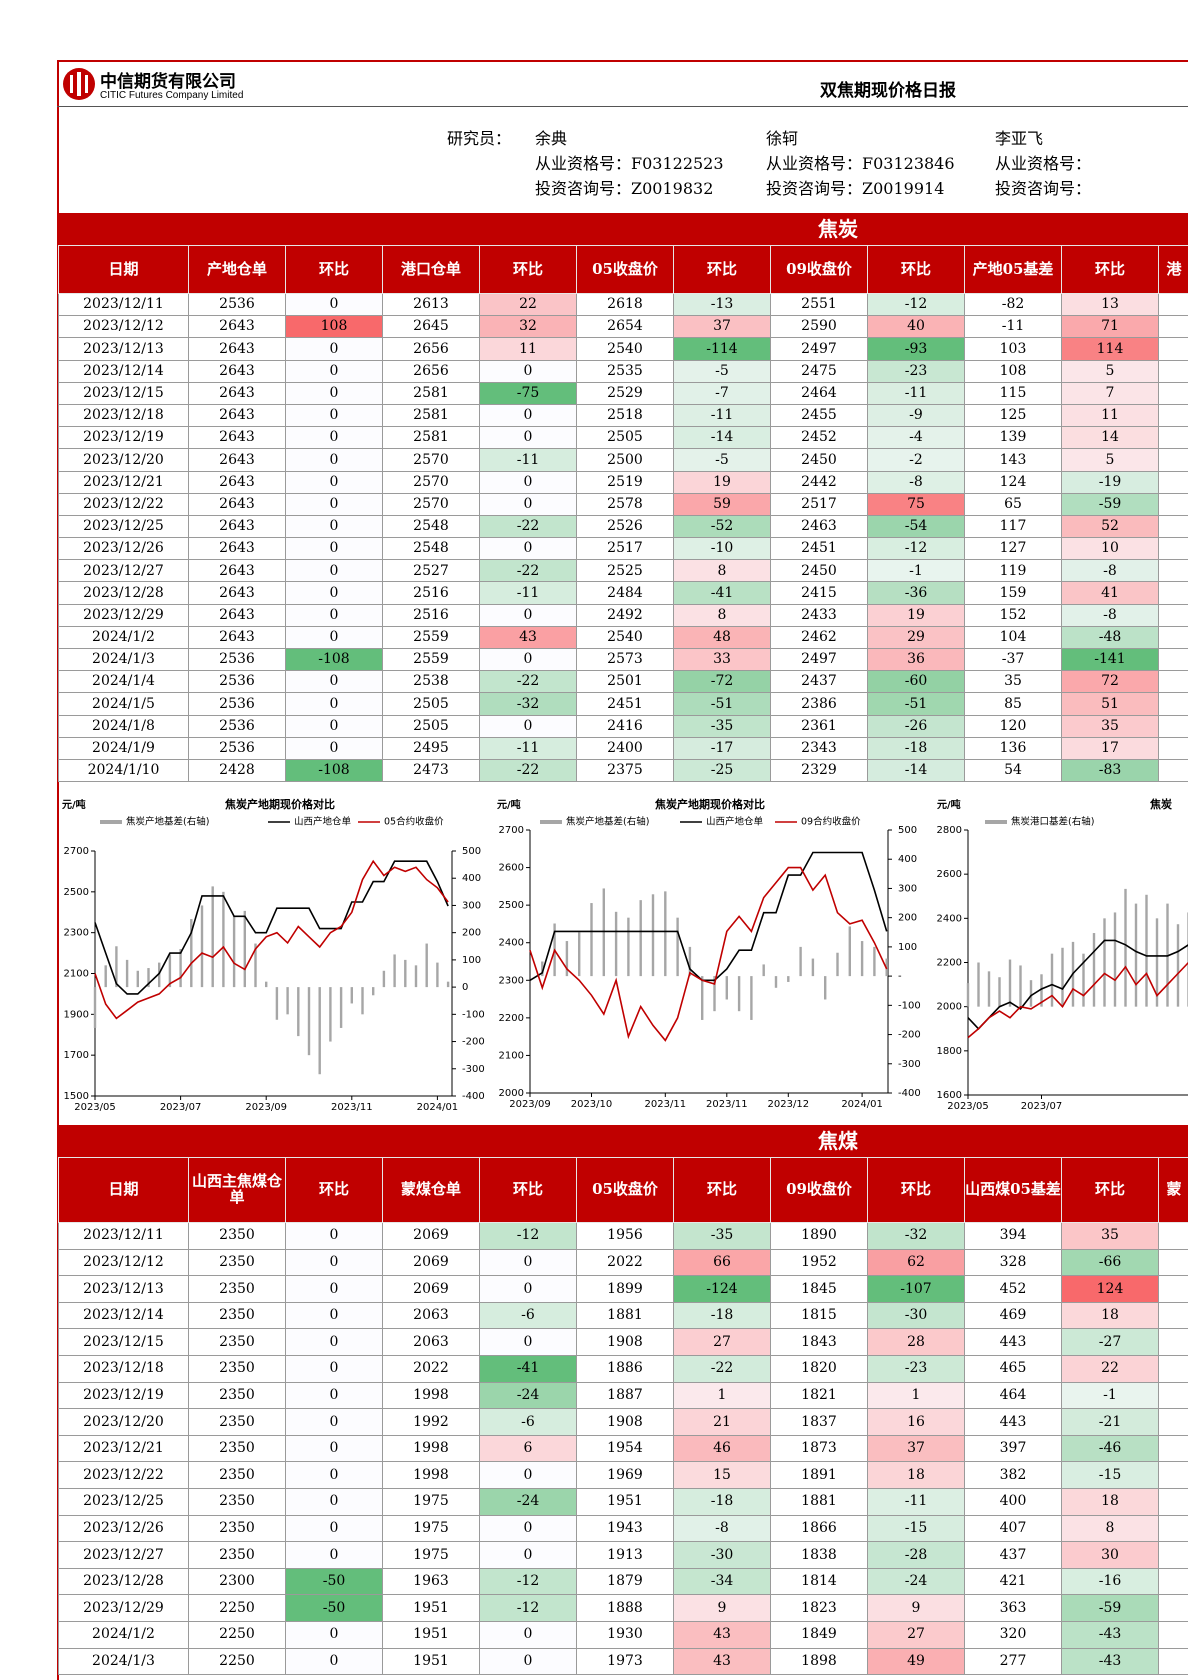 The image size is (1188, 1680). Describe the element at coordinates (123, 770) in the screenshot. I see `date-cell: 2024/1/10` at that location.